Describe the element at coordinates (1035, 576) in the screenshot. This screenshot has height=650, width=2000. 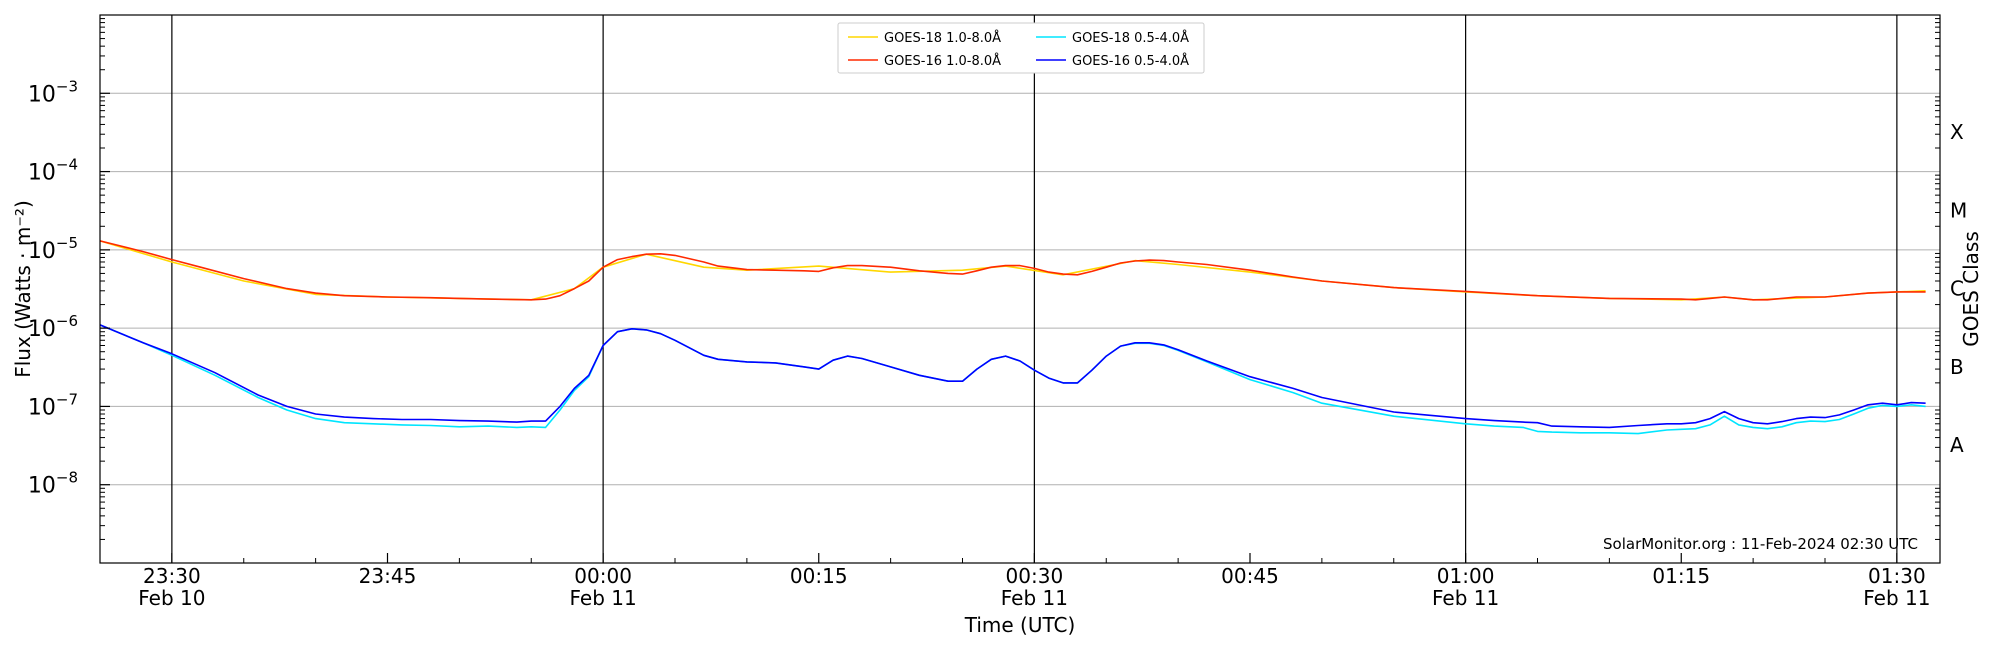
I see `x-tick-time-label: 00:30` at that location.